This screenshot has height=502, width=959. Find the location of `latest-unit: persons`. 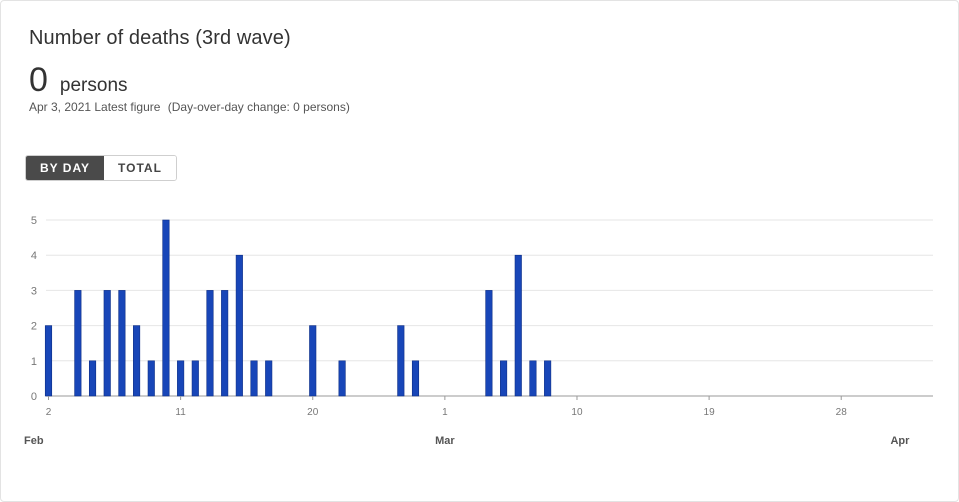

latest-unit: persons is located at coordinates (93, 85).